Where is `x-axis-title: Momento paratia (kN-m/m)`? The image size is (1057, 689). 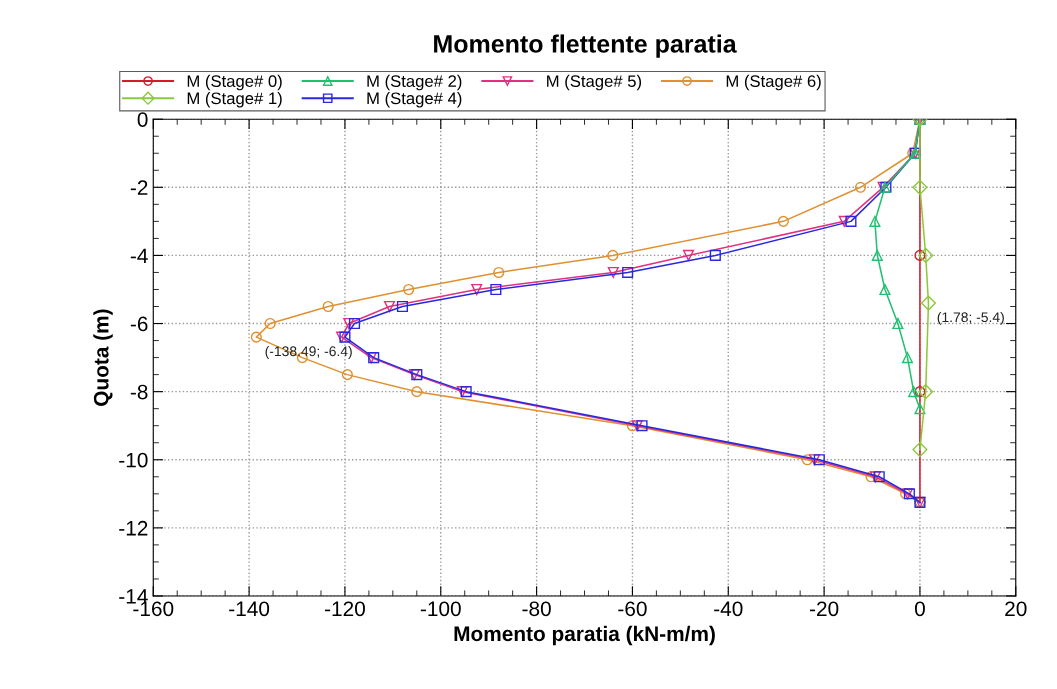
x-axis-title: Momento paratia (kN-m/m) is located at coordinates (584, 635).